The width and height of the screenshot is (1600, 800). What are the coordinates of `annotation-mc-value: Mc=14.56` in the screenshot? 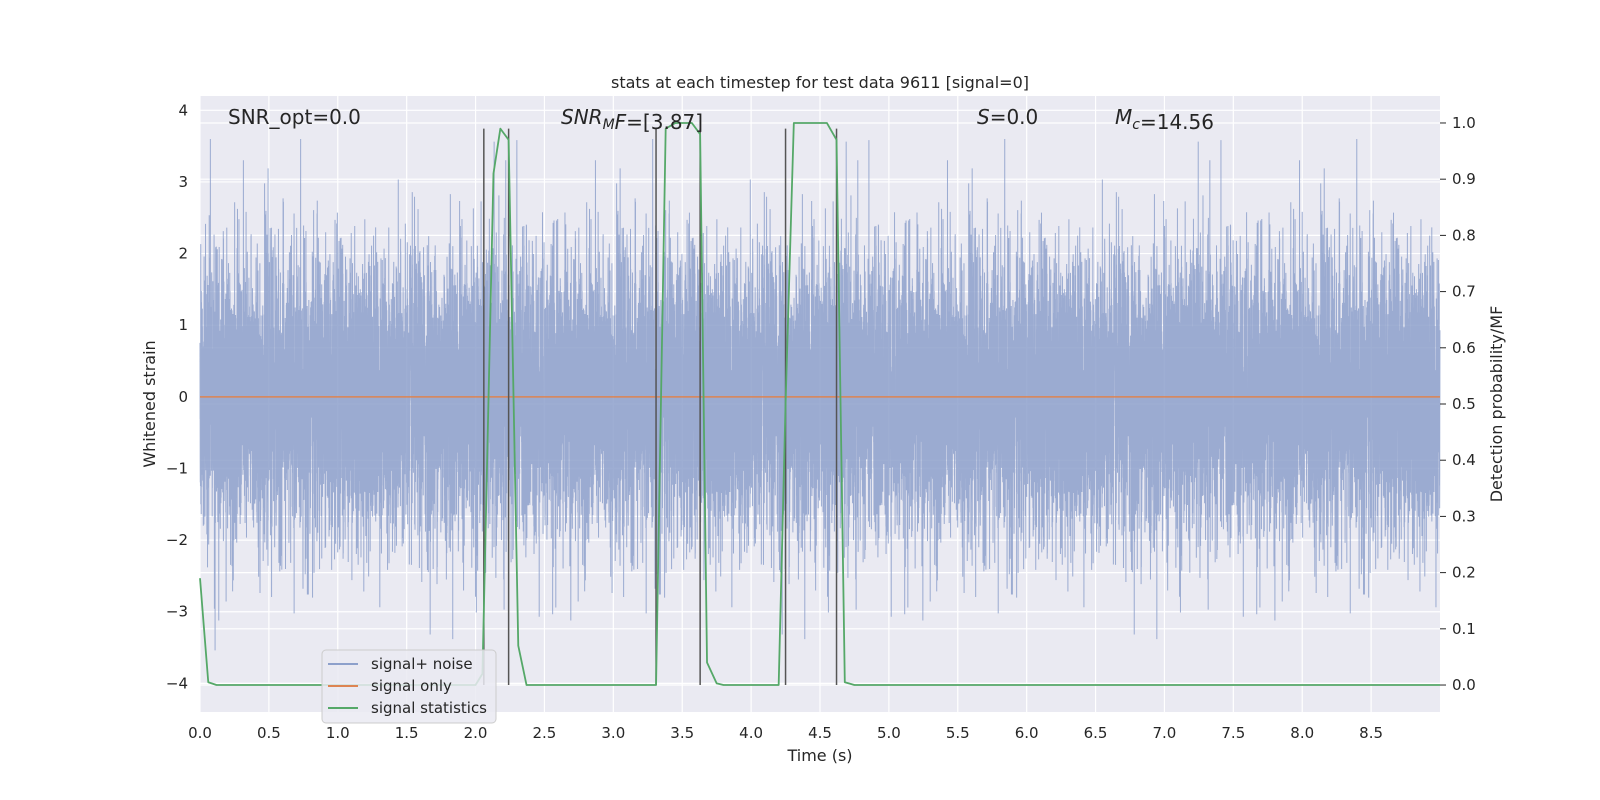 It's located at (1164, 119).